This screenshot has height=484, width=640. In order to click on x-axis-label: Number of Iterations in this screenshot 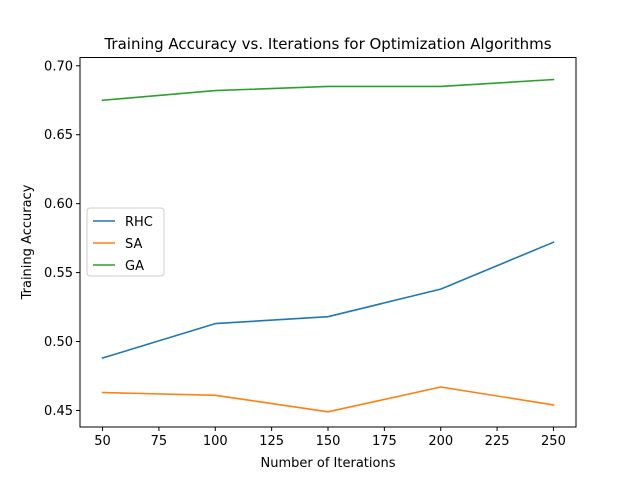, I will do `click(328, 463)`.